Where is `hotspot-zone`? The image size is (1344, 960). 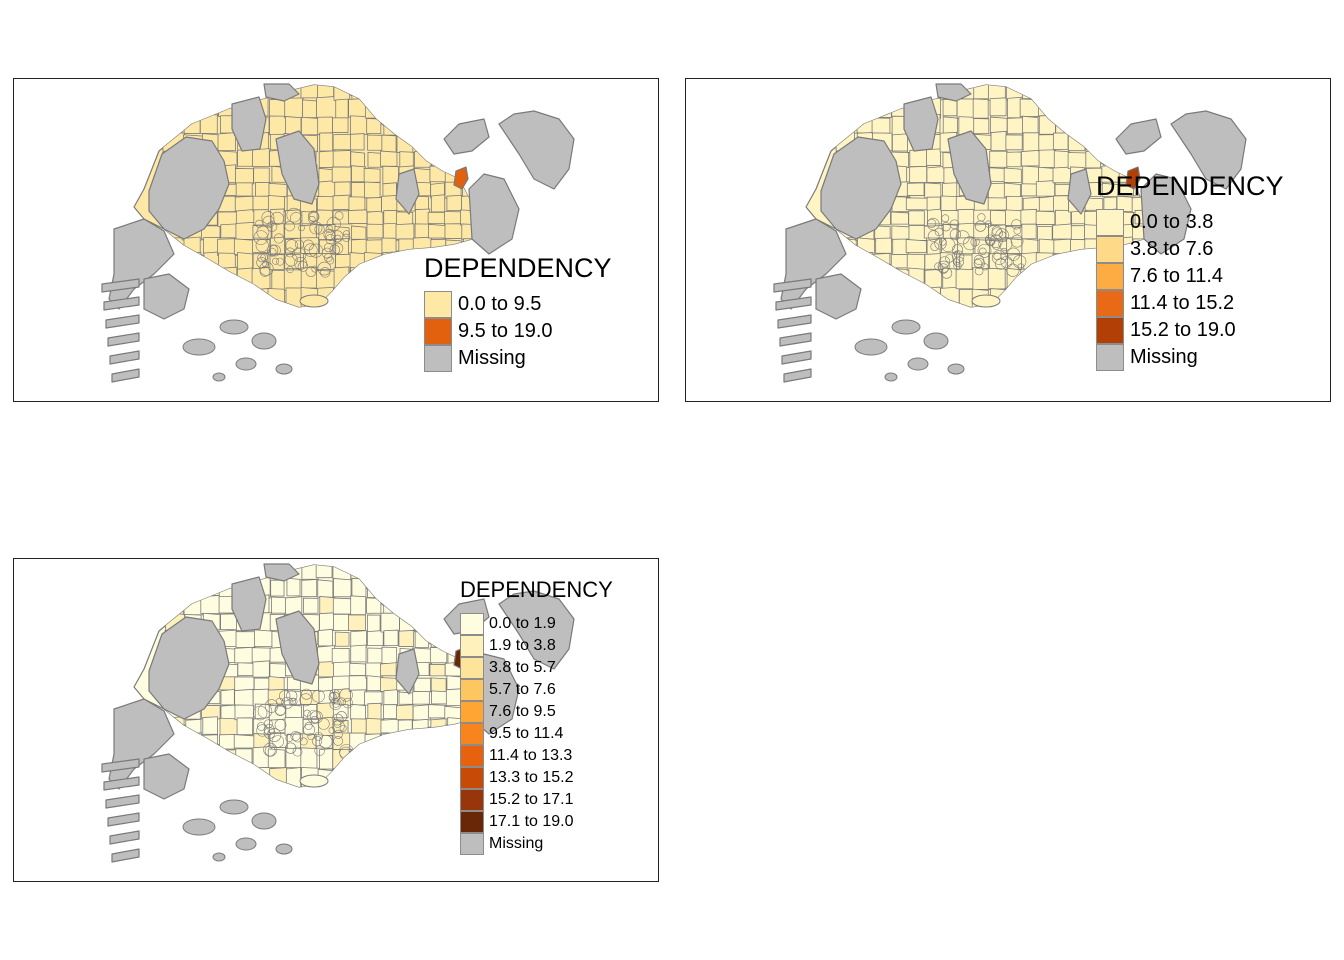
hotspot-zone is located at coordinates (461, 178).